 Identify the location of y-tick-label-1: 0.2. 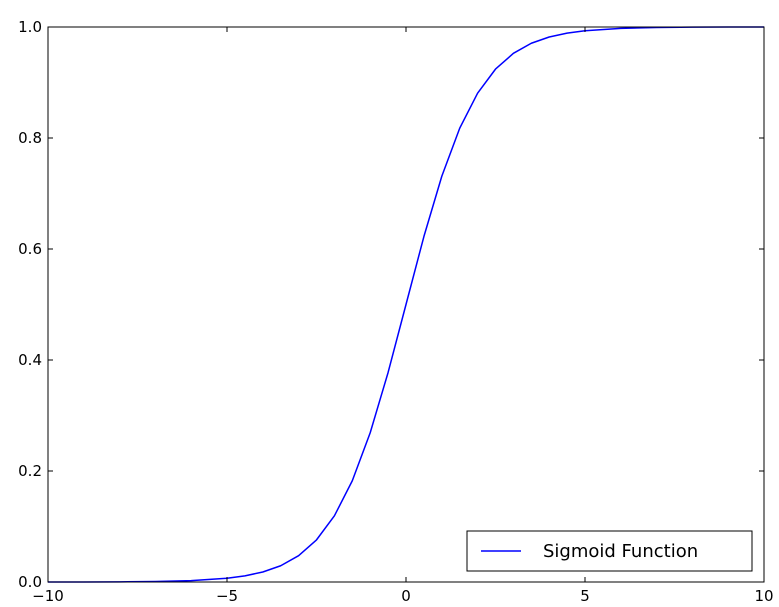
(30, 471).